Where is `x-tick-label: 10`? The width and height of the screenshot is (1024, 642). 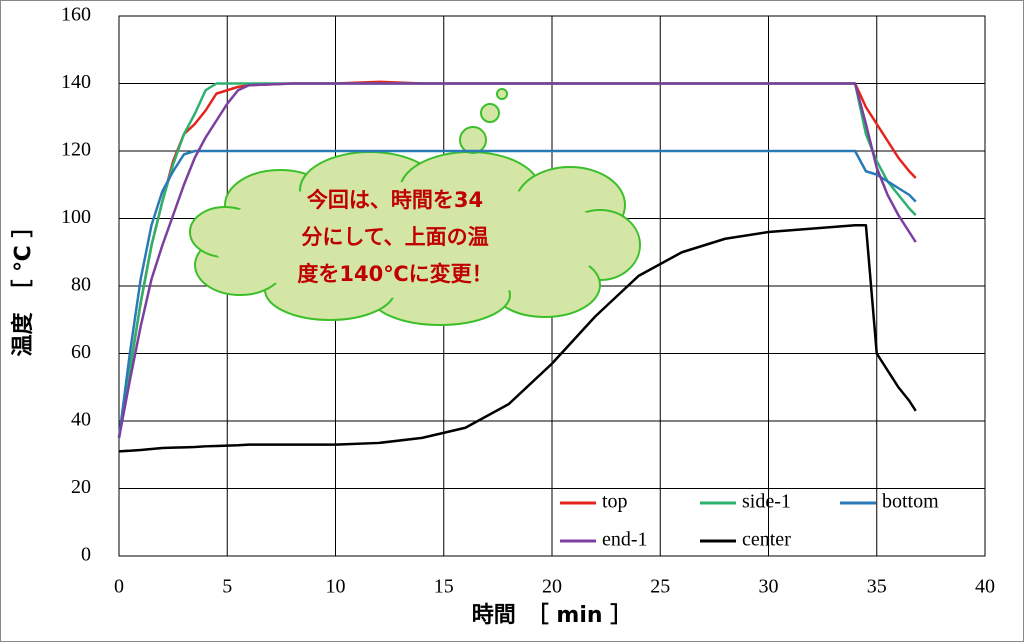 x-tick-label: 10 is located at coordinates (336, 587).